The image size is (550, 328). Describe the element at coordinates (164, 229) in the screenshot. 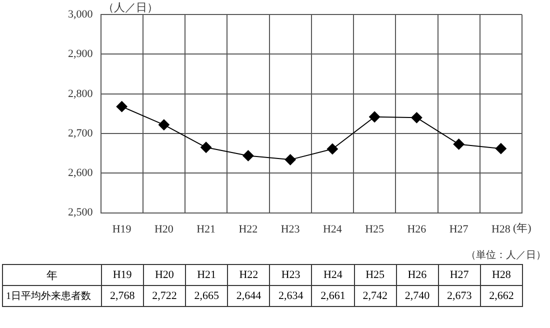

I see `x-tick-label: H20` at that location.